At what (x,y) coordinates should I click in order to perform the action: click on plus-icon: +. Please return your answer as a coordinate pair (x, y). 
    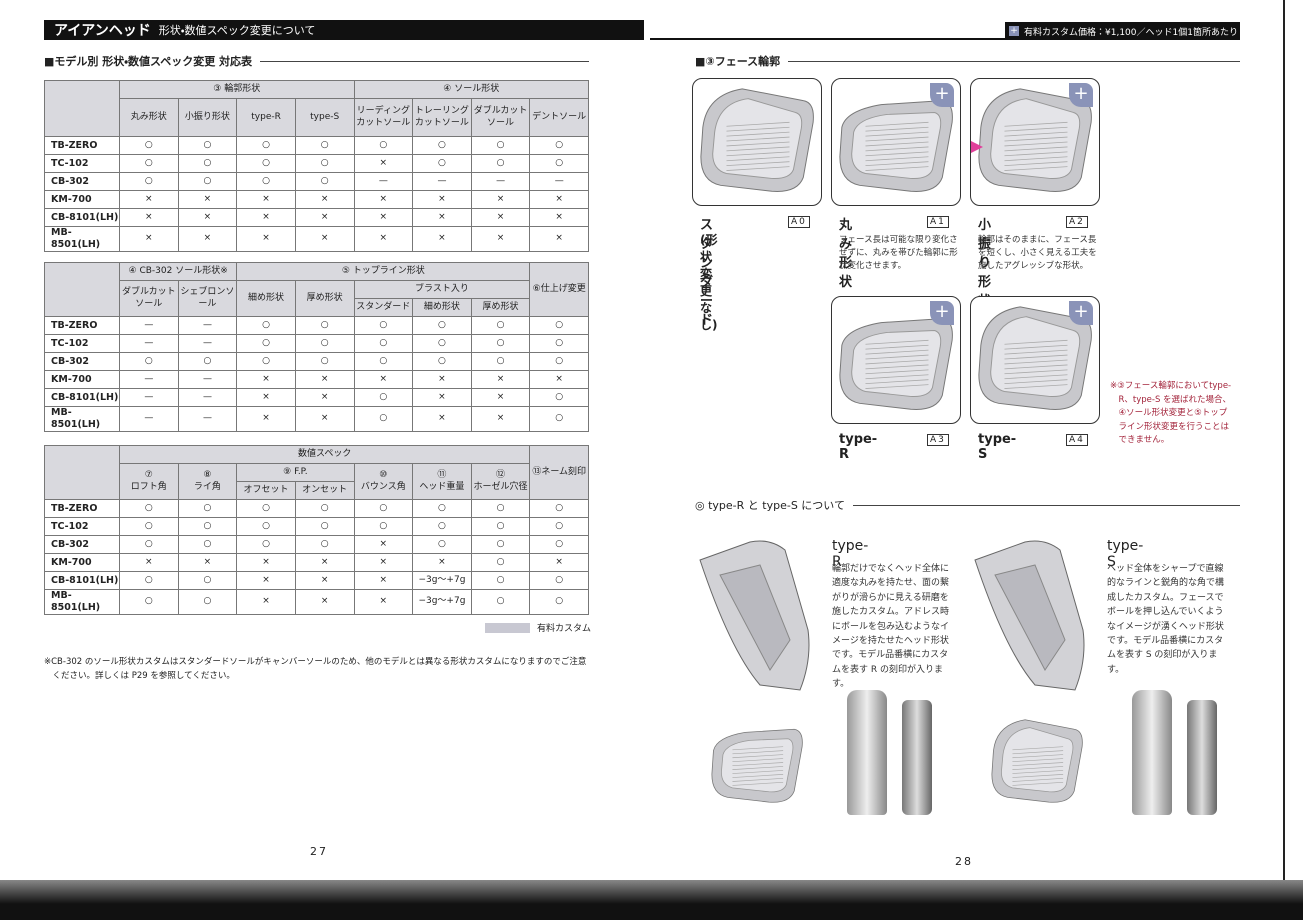
    Looking at the image, I should click on (942, 95).